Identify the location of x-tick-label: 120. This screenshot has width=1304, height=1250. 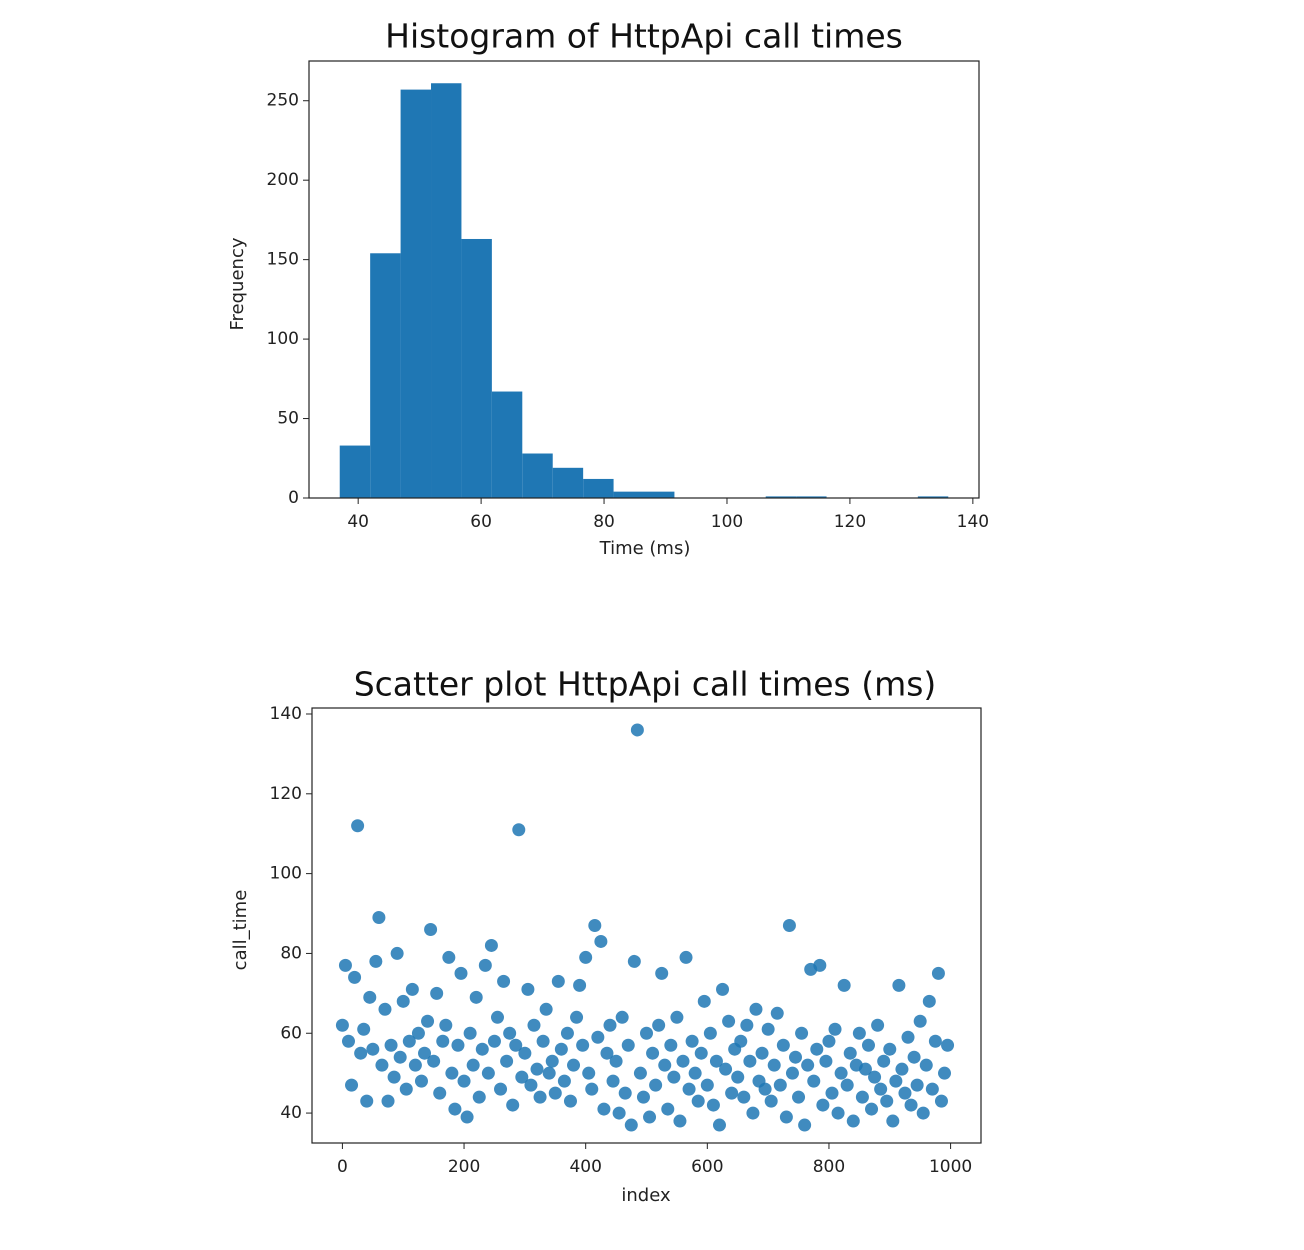
(850, 522).